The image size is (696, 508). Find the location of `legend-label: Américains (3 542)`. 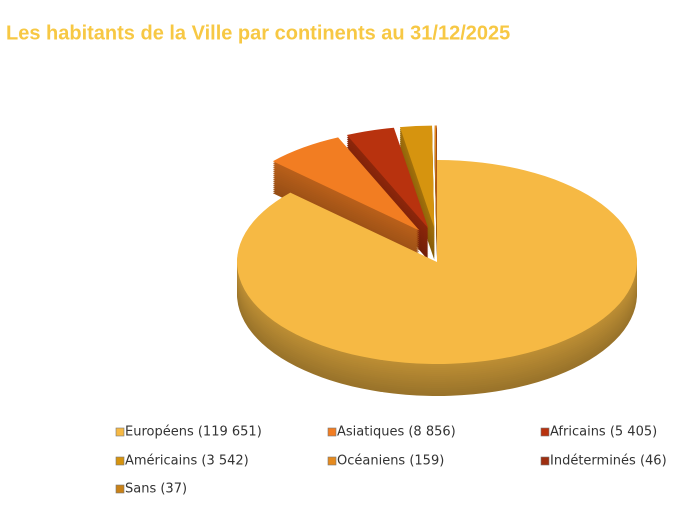

legend-label: Américains (3 542) is located at coordinates (187, 461).